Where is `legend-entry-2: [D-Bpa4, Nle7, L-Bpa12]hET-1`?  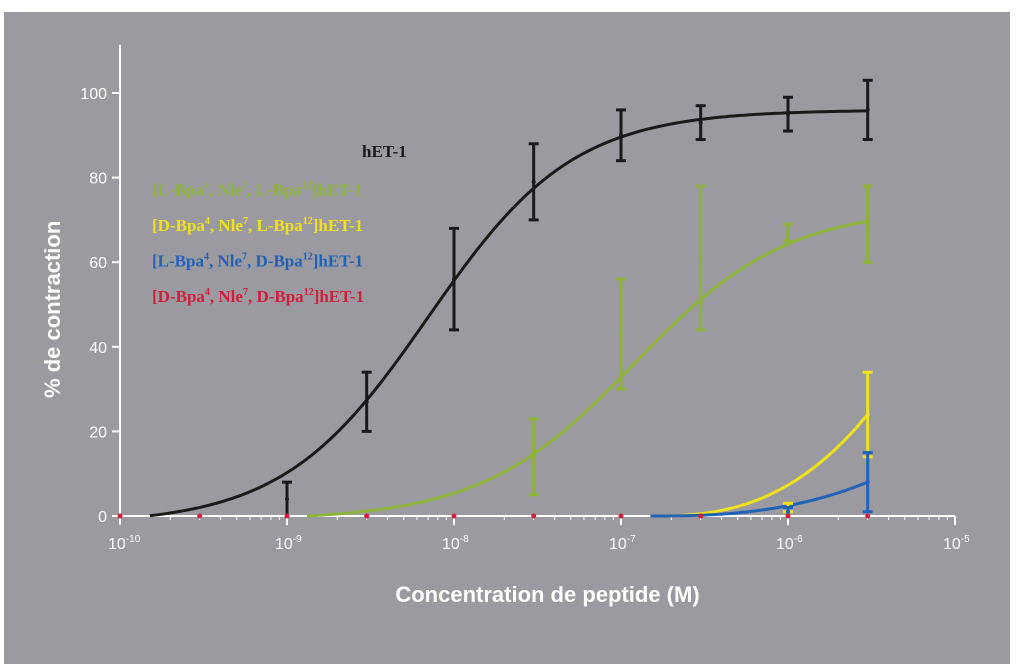
legend-entry-2: [D-Bpa4, Nle7, L-Bpa12]hET-1 is located at coordinates (257, 225).